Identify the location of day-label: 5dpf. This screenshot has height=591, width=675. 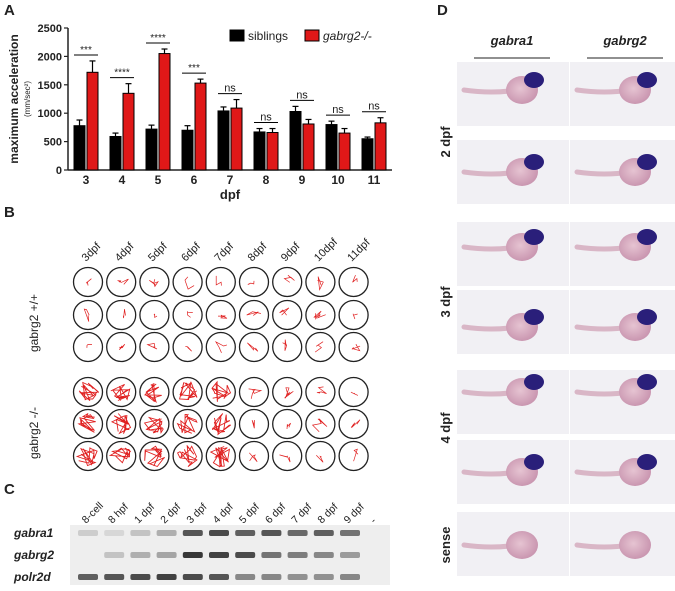
(158, 252).